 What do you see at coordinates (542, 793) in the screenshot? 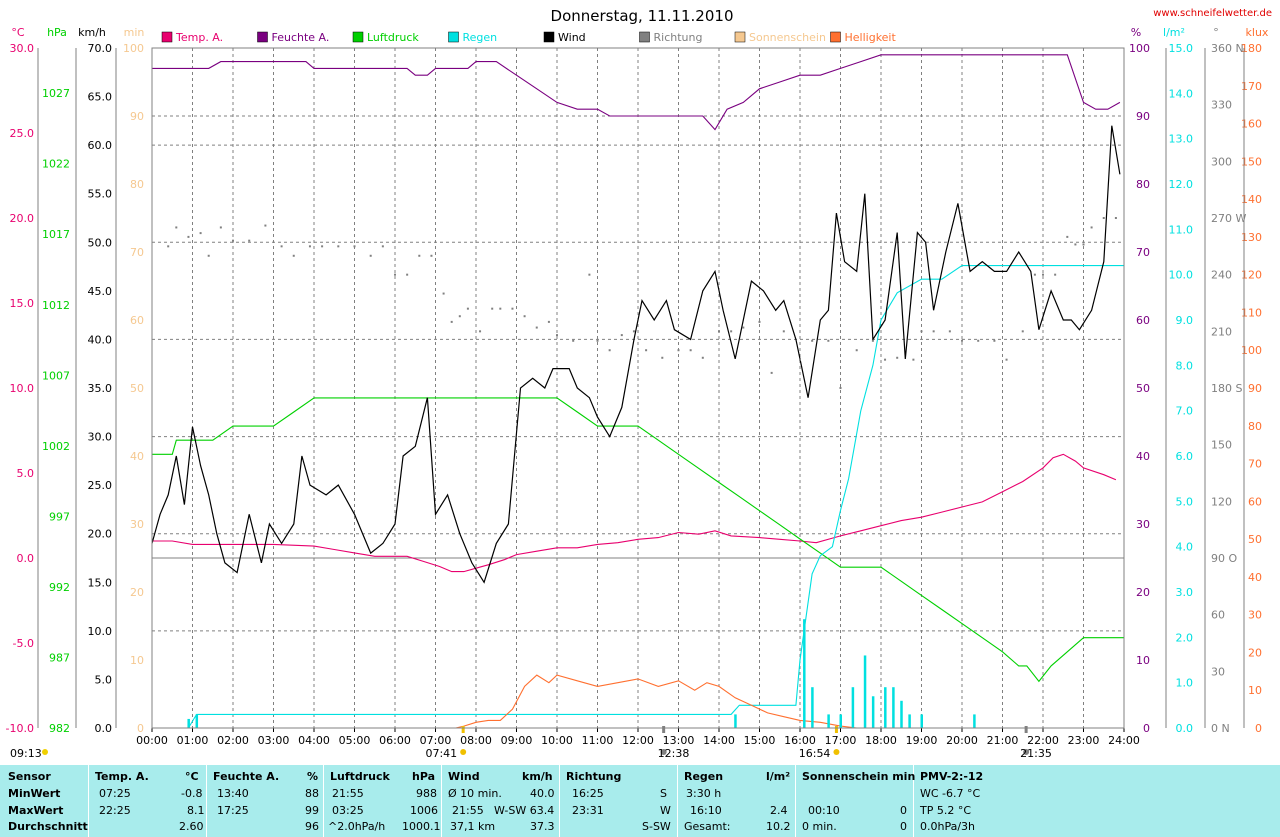
I see `stats-wind-min-val: 40.0` at bounding box center [542, 793].